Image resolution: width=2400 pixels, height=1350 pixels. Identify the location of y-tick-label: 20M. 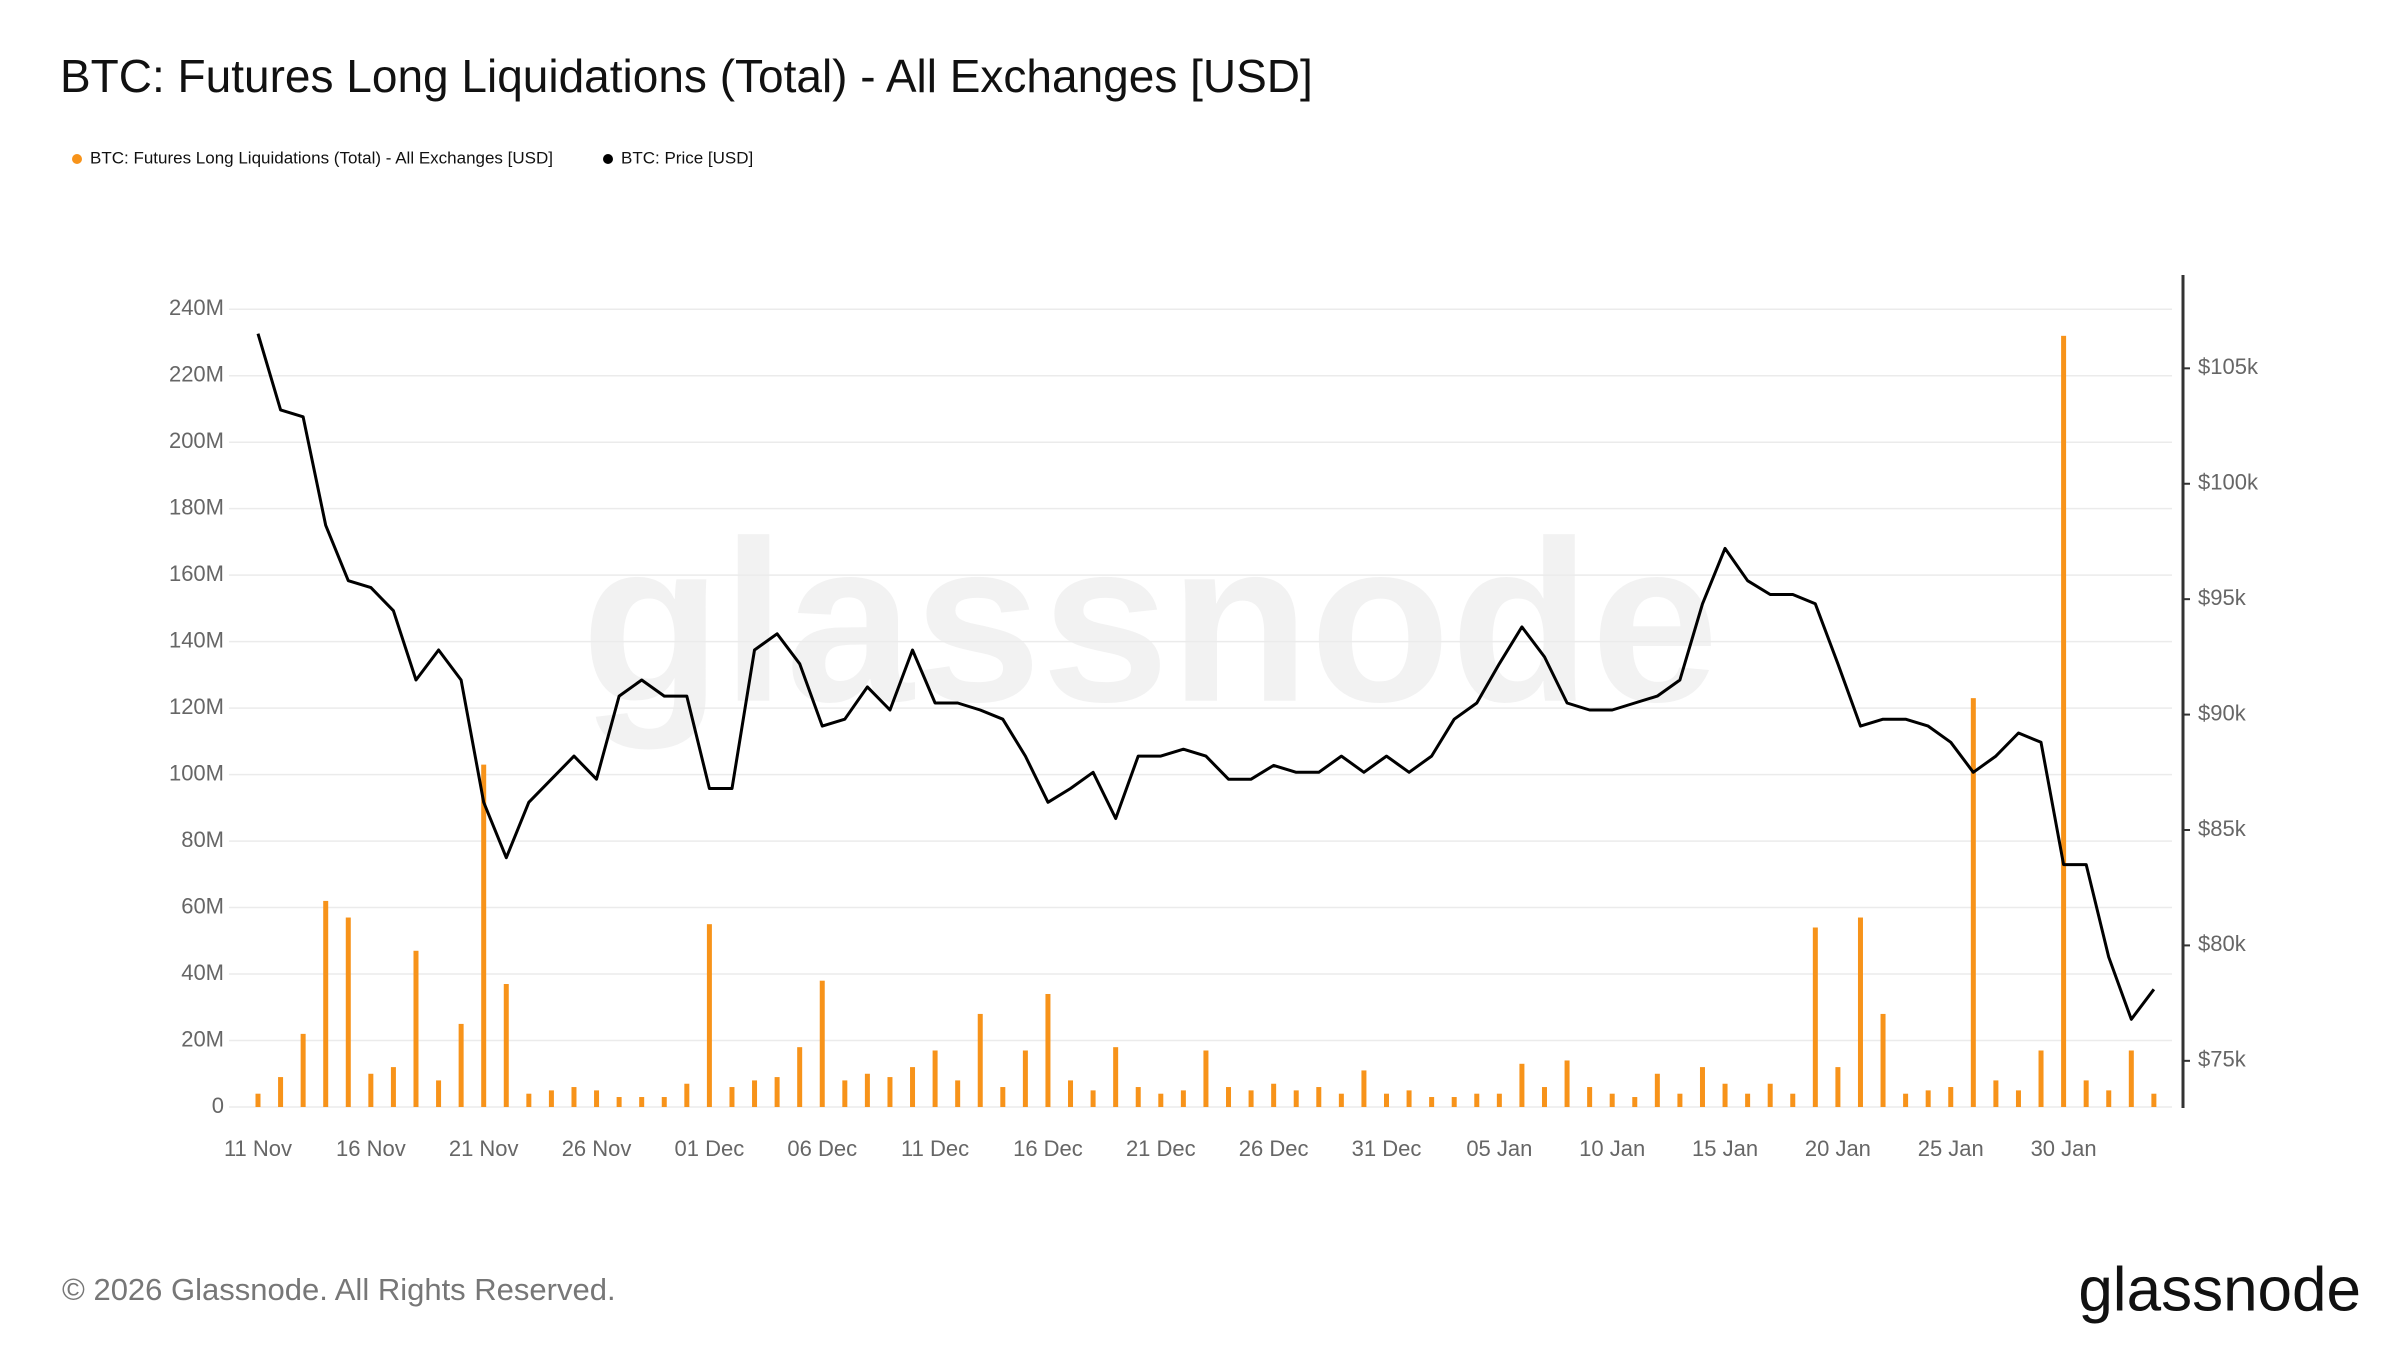
(202, 1038).